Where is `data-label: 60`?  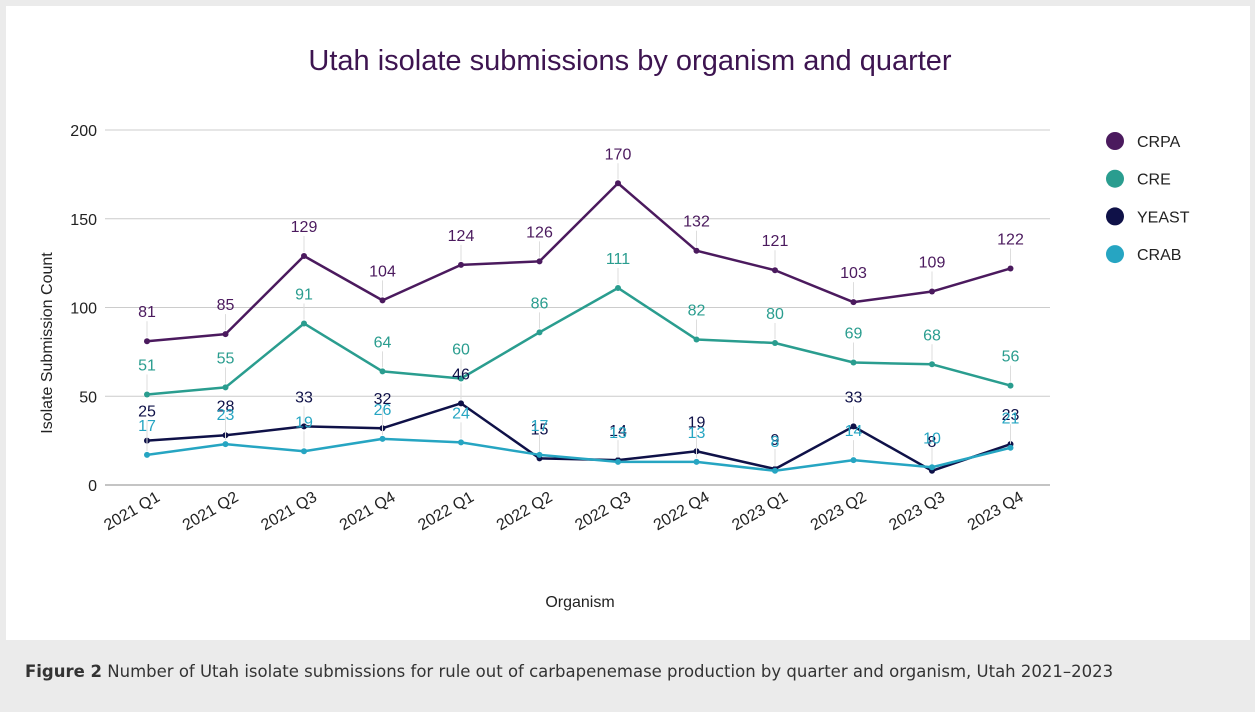
data-label: 60 is located at coordinates (461, 350).